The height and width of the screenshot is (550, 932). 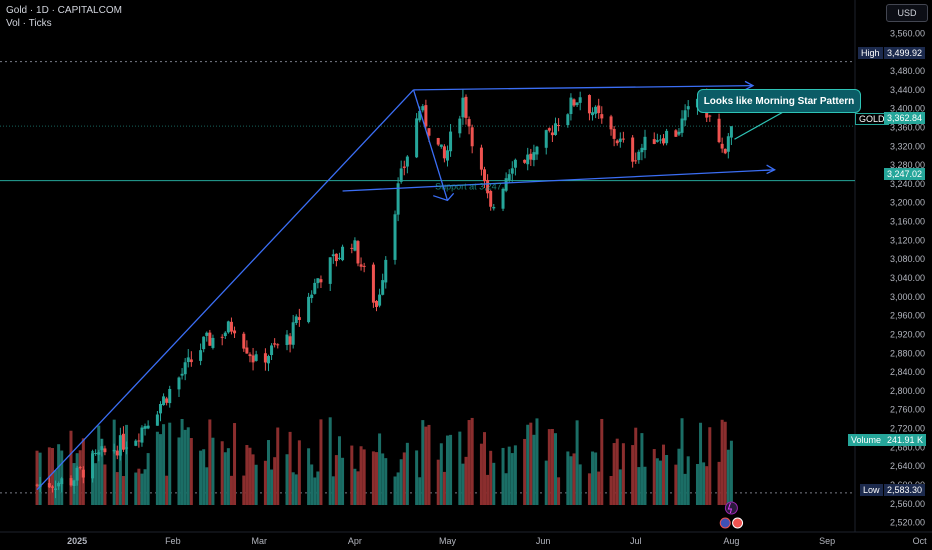 What do you see at coordinates (738, 523) in the screenshot?
I see `us-flag-icon` at bounding box center [738, 523].